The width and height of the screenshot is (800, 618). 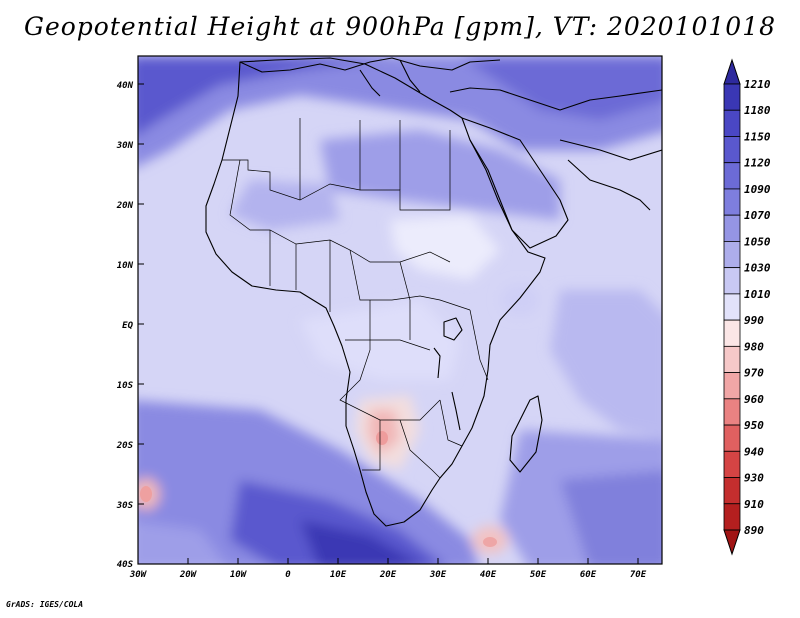 What do you see at coordinates (125, 86) in the screenshot?
I see `lat-label-40N: 40N` at bounding box center [125, 86].